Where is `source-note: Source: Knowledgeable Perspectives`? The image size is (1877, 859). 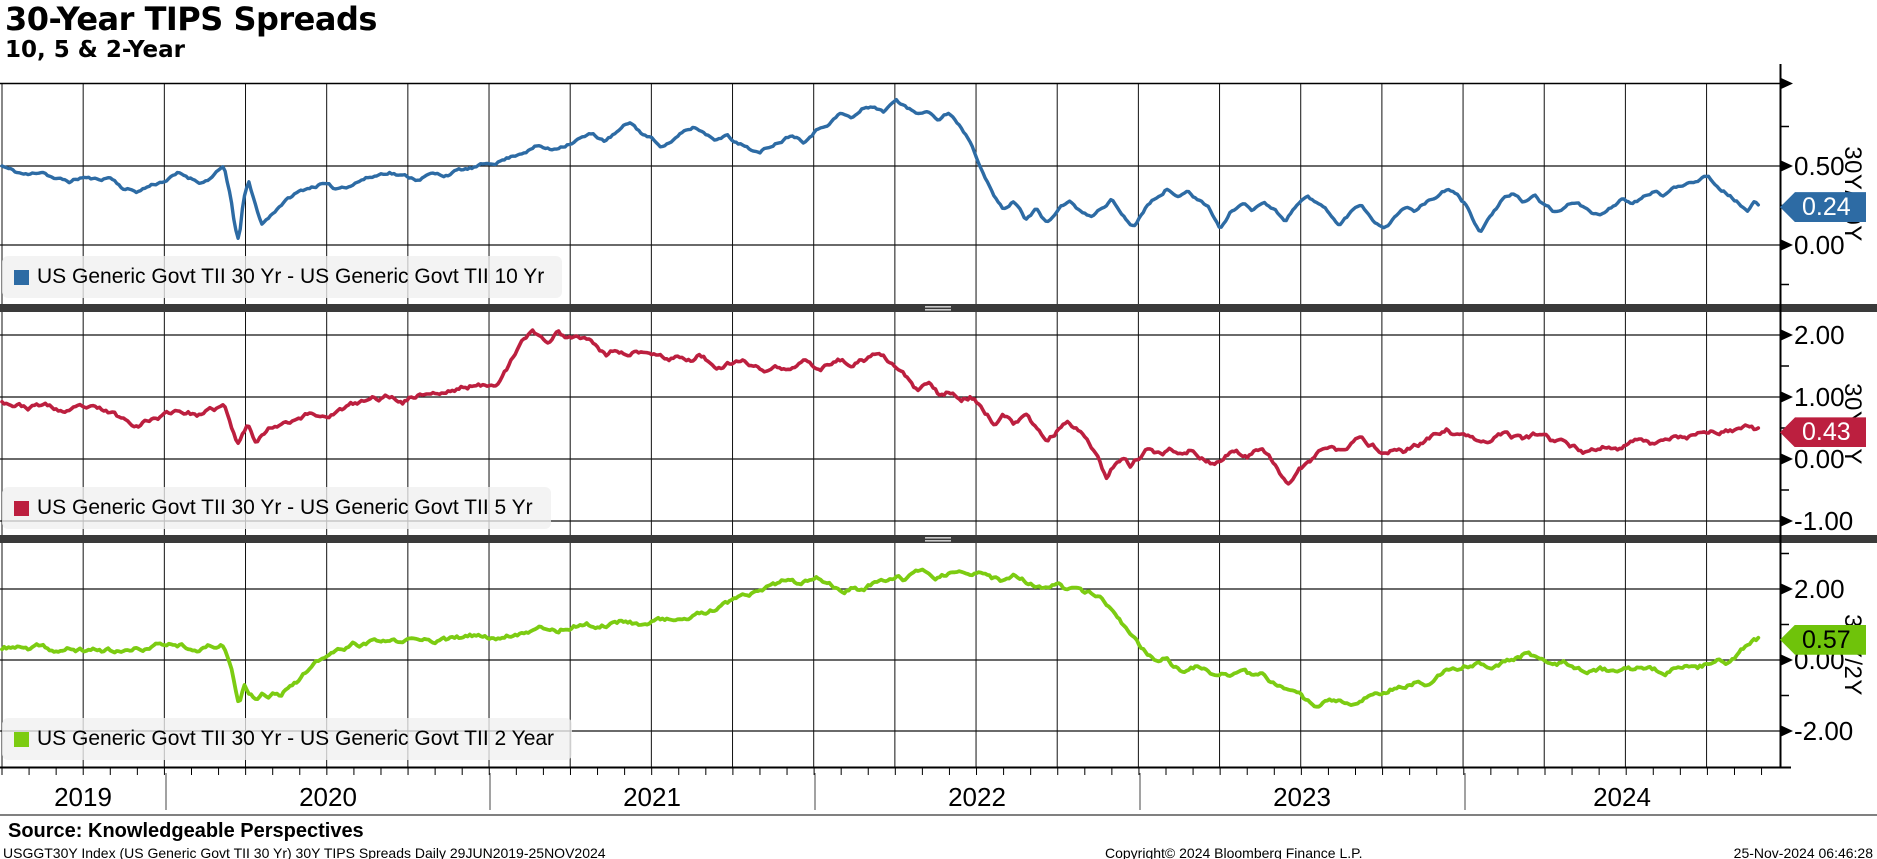
source-note: Source: Knowledgeable Perspectives is located at coordinates (186, 831).